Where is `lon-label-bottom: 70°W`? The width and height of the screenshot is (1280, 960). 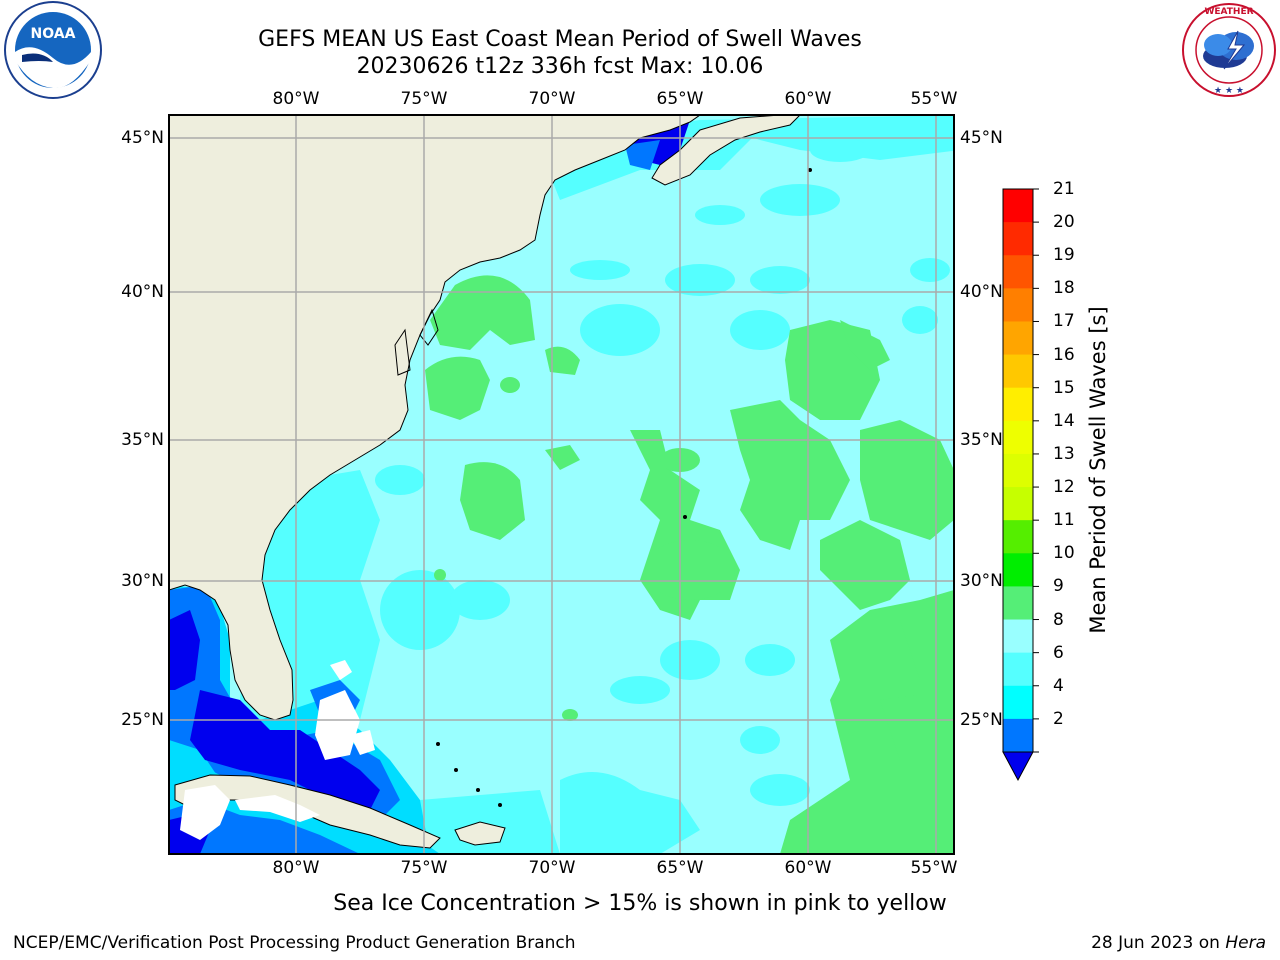 lon-label-bottom: 70°W is located at coordinates (552, 868).